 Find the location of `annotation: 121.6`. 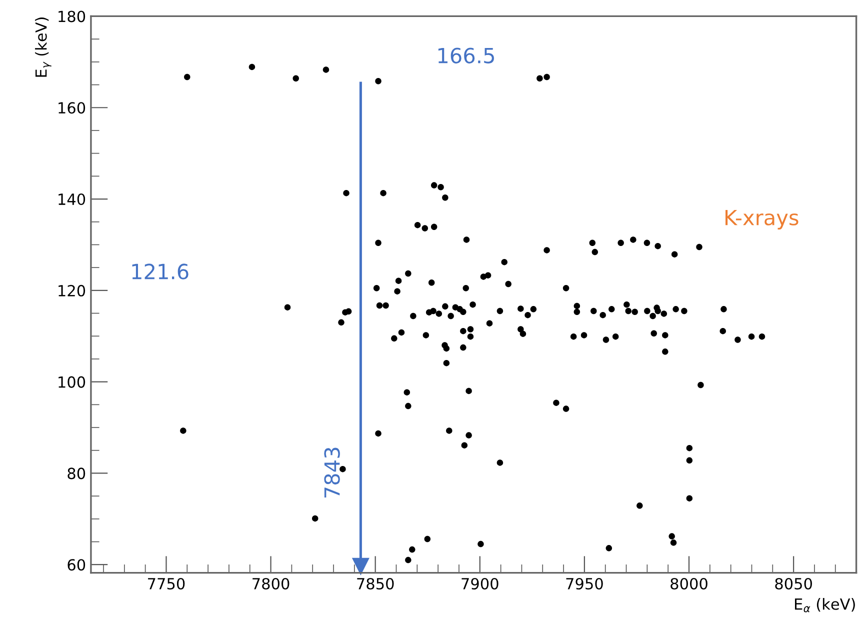

annotation: 121.6 is located at coordinates (160, 272).